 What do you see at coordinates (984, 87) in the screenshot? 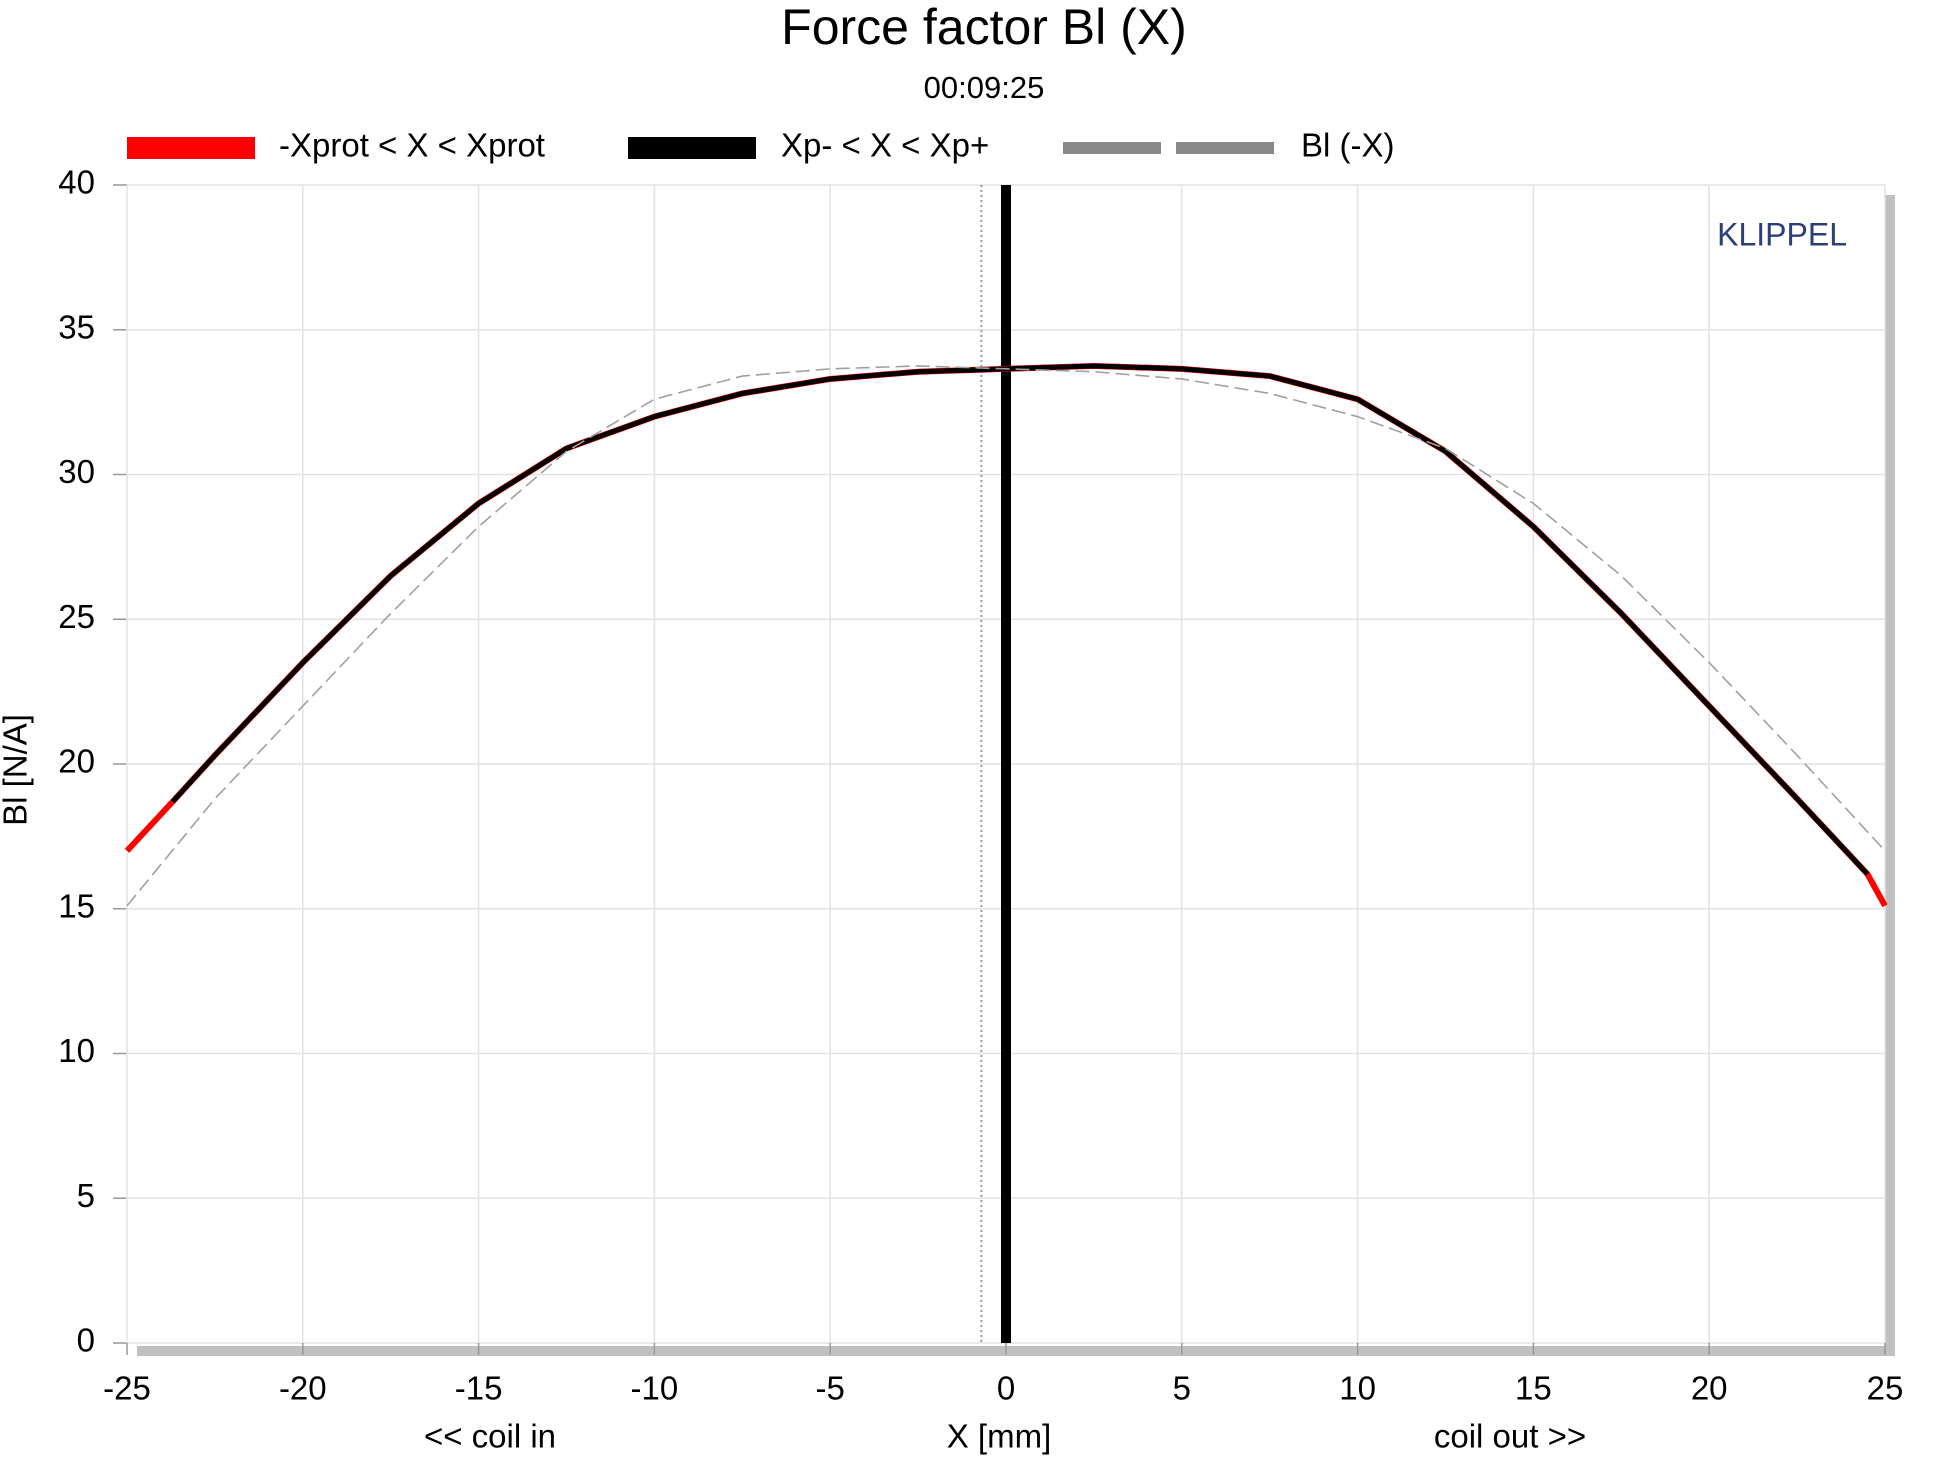
I see `chart-subtitle: 00:09:25` at bounding box center [984, 87].